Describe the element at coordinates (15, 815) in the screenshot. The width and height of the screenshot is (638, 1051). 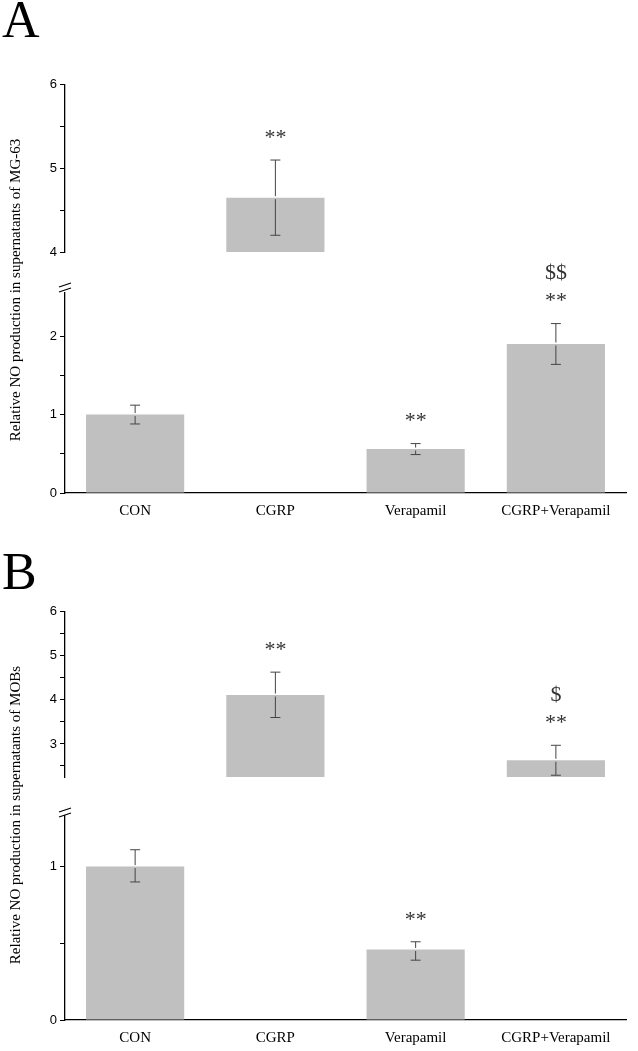
I see `y-axis-title: Relative NO production in supernatants of MOBs` at that location.